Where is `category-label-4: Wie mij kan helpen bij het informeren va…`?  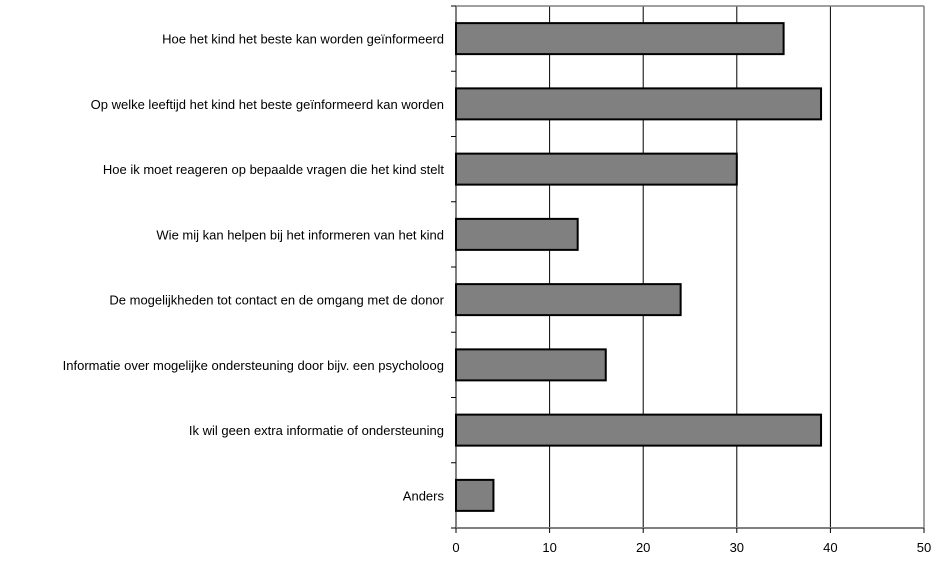 category-label-4: Wie mij kan helpen bij het informeren va… is located at coordinates (300, 234).